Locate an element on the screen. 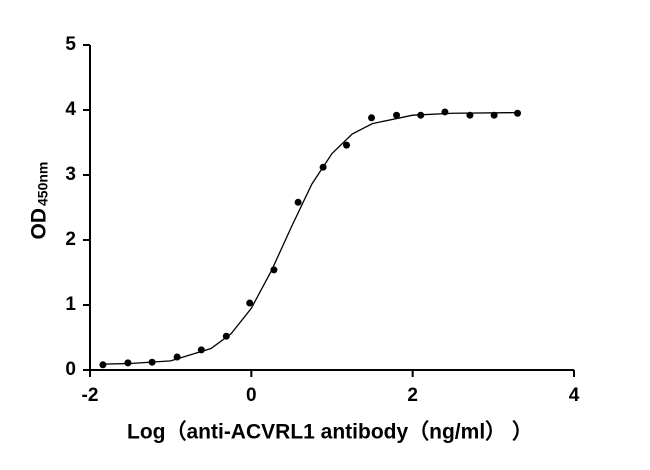 The width and height of the screenshot is (650, 470). y-tick-label: 2 is located at coordinates (70, 239).